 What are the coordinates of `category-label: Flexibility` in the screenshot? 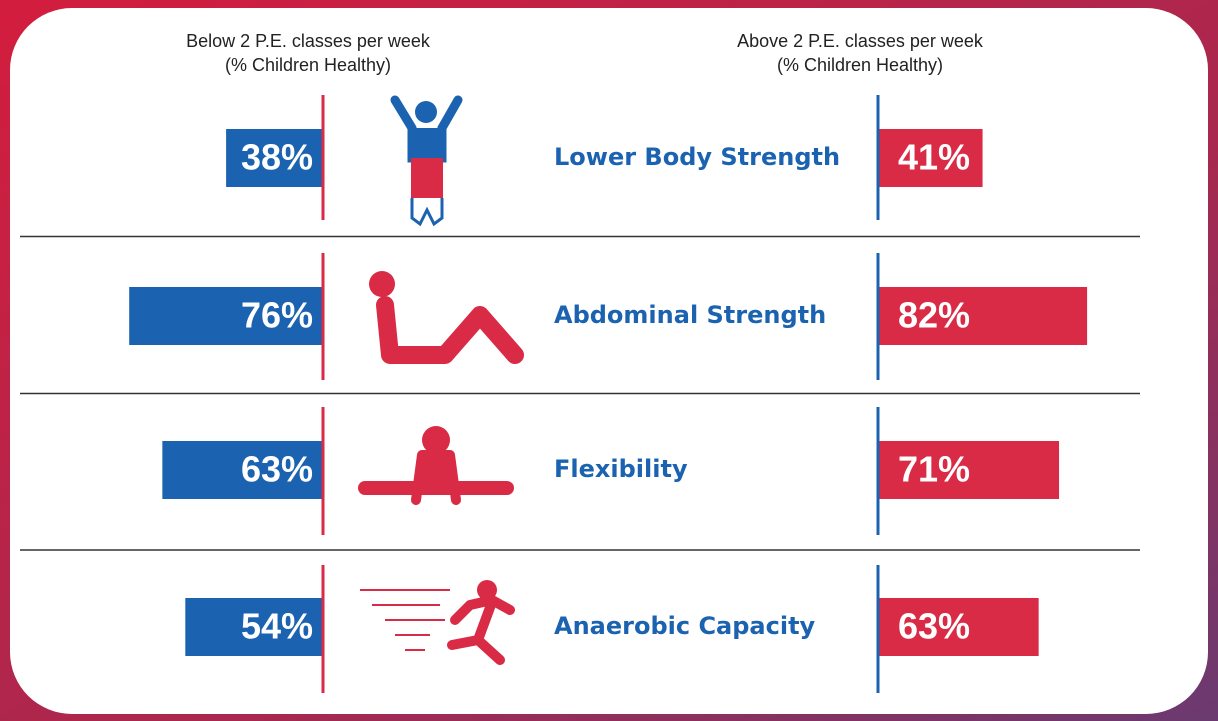 It's located at (621, 469).